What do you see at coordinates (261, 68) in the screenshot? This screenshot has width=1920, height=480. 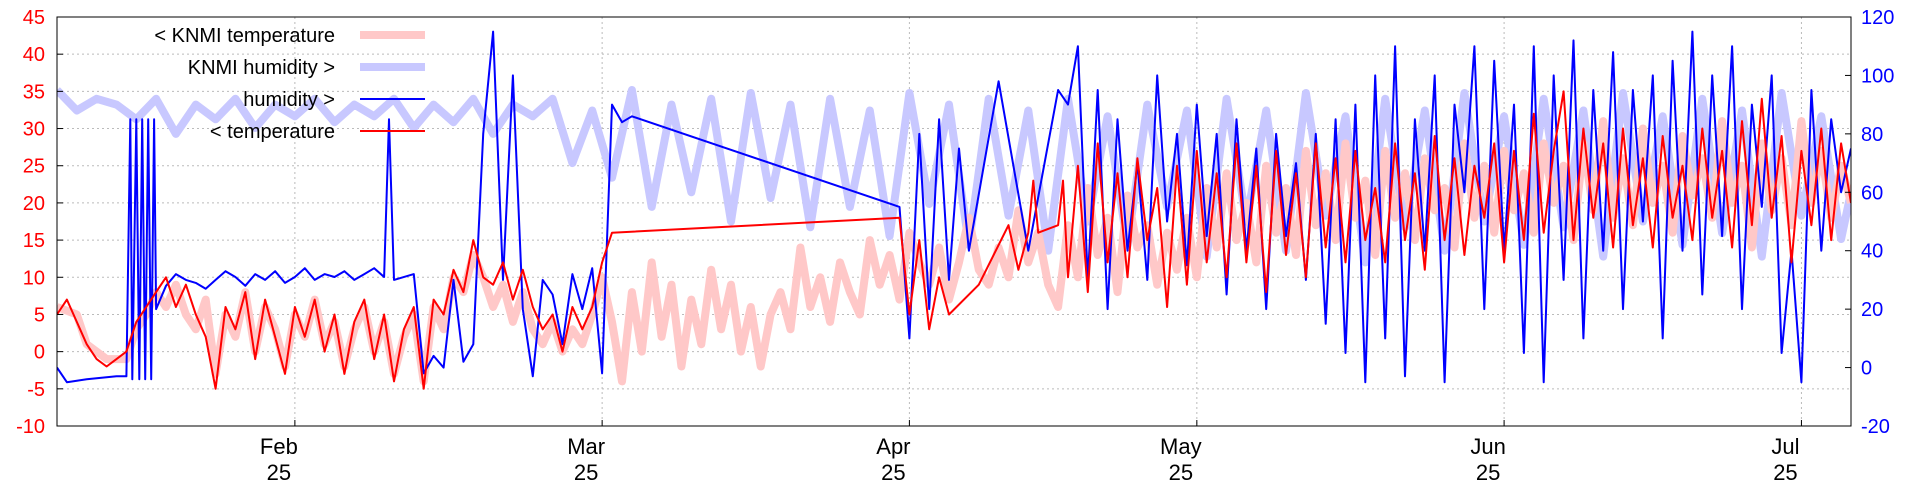 I see `legend-label: KNMI humidity >` at bounding box center [261, 68].